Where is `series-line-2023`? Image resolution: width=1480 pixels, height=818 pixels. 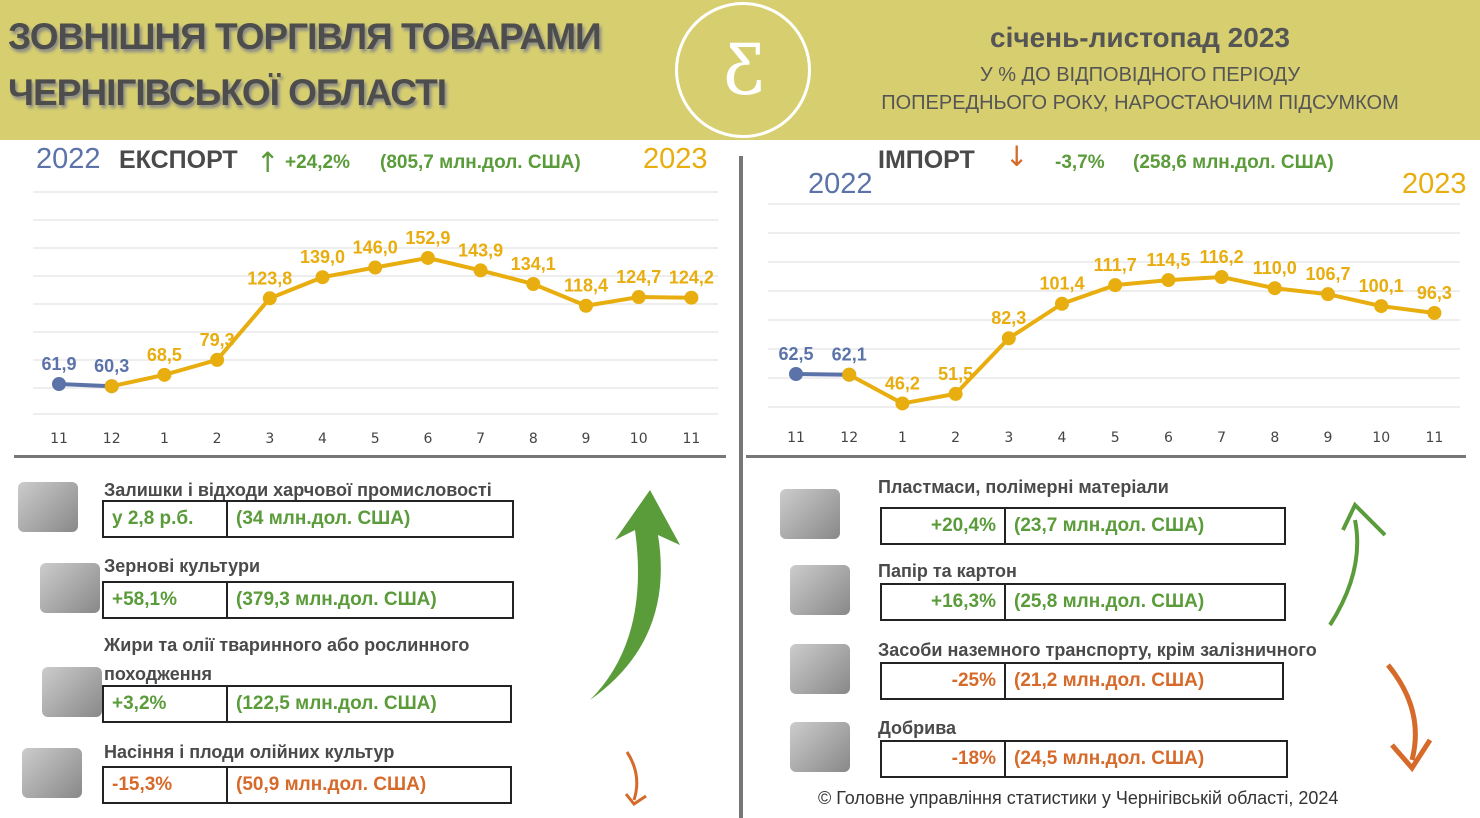 series-line-2023 is located at coordinates (1141, 340).